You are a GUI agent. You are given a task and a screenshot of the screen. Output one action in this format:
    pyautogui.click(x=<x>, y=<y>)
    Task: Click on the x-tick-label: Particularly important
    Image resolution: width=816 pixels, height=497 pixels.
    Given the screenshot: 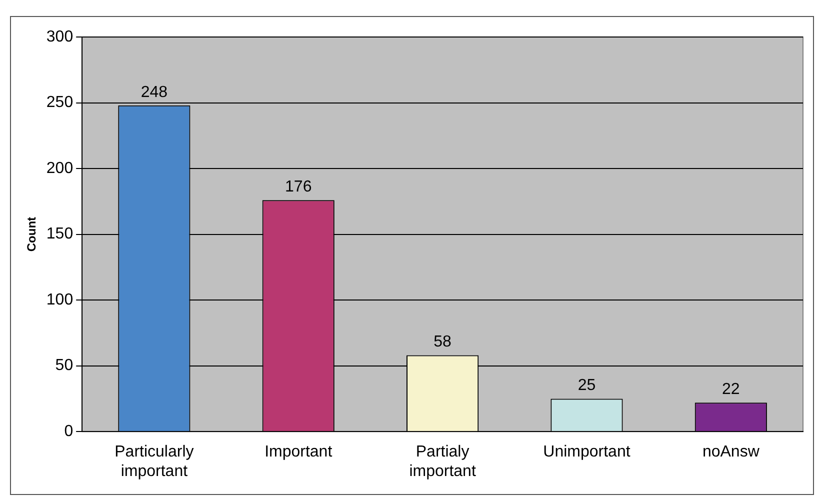 What is the action you would take?
    pyautogui.click(x=154, y=462)
    